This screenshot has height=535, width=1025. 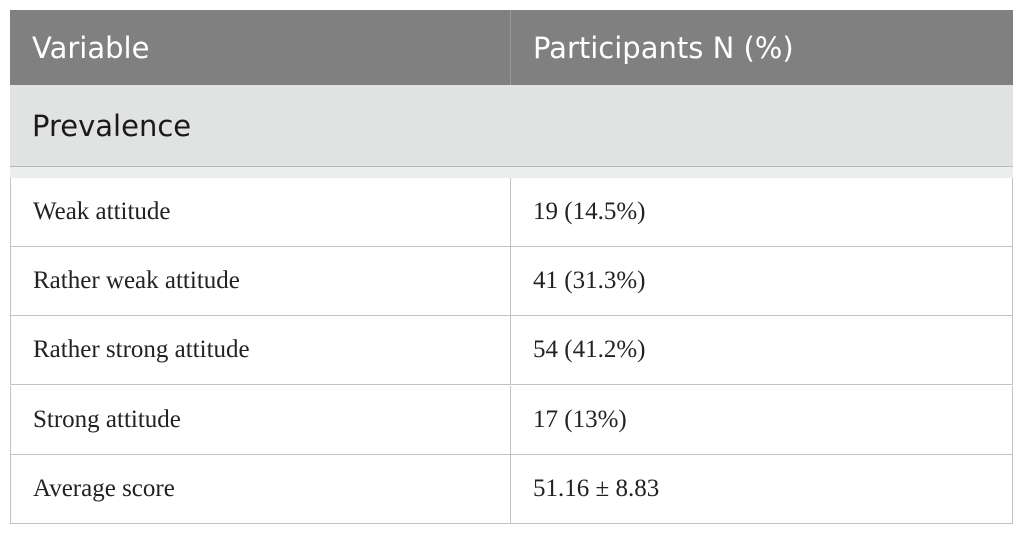 I want to click on table-cell: Average score, so click(x=260, y=489).